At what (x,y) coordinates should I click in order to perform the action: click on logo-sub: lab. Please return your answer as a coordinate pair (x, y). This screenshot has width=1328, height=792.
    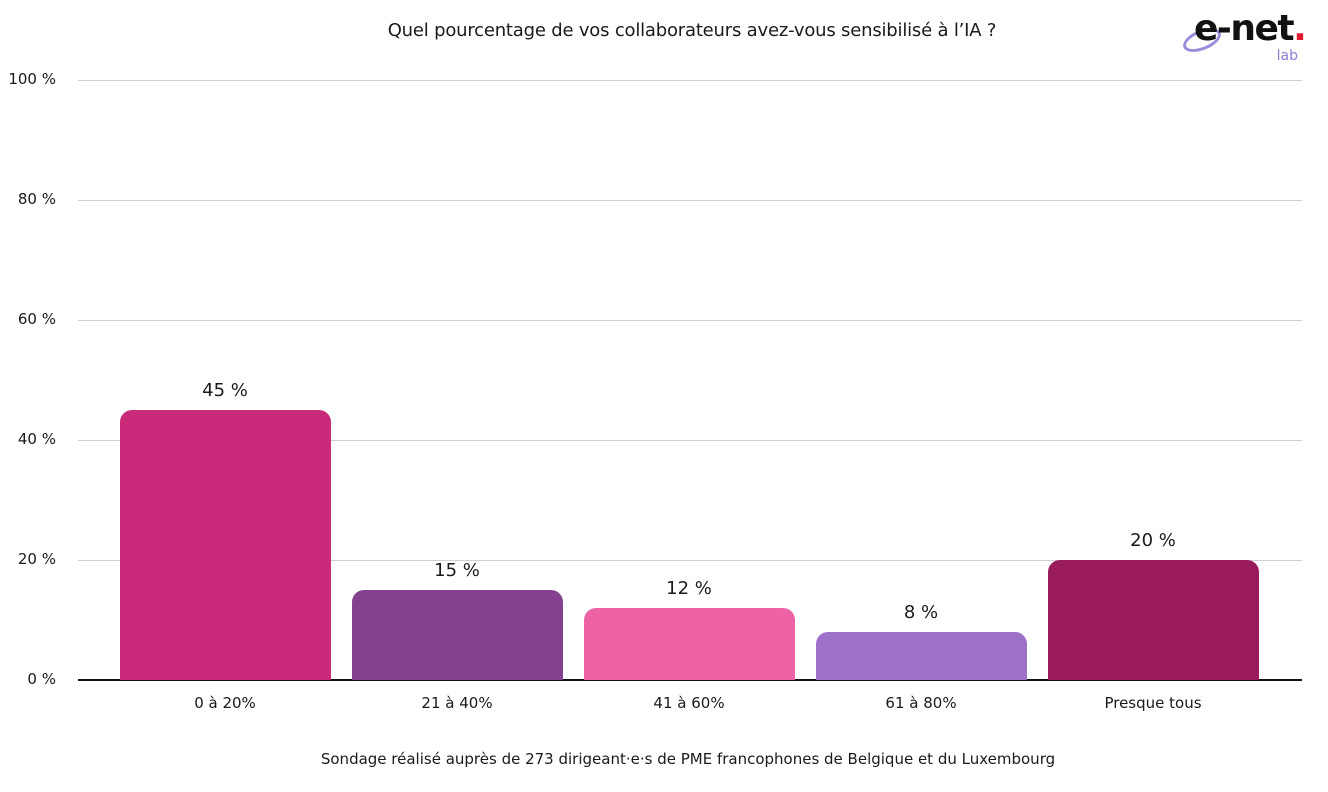
    Looking at the image, I should click on (1287, 56).